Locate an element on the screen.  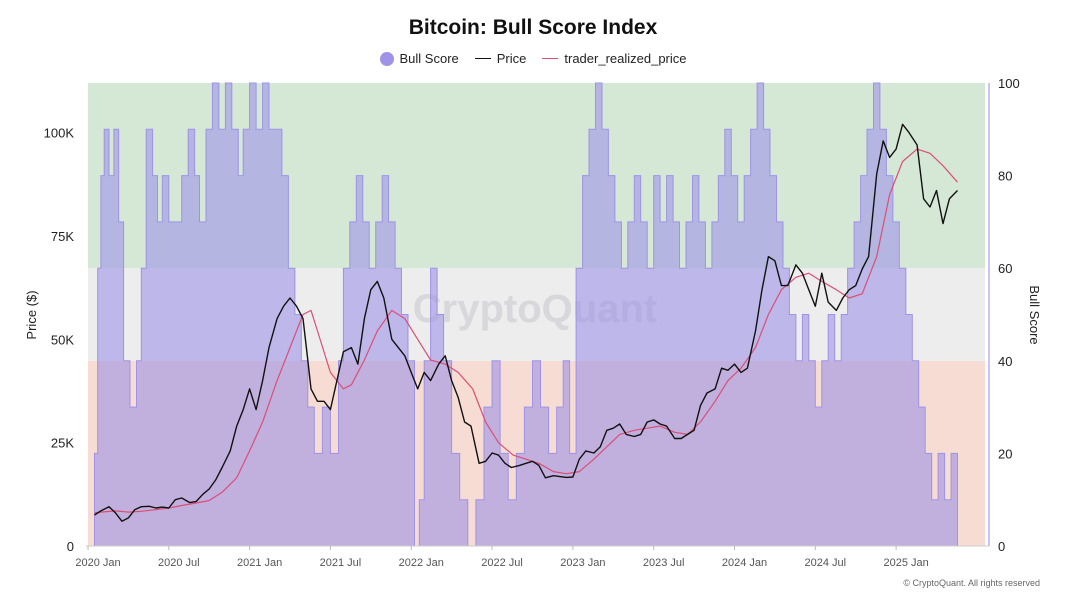
y-right-tick-label: 100 is located at coordinates (1009, 83).